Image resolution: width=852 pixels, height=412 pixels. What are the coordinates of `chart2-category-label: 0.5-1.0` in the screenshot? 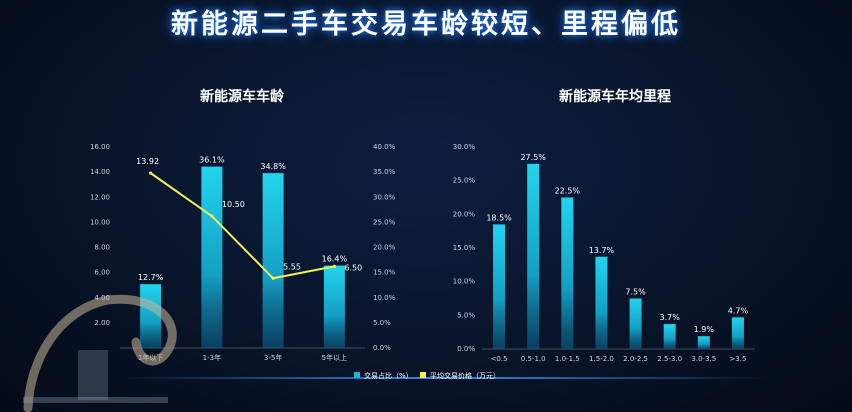 It's located at (533, 359).